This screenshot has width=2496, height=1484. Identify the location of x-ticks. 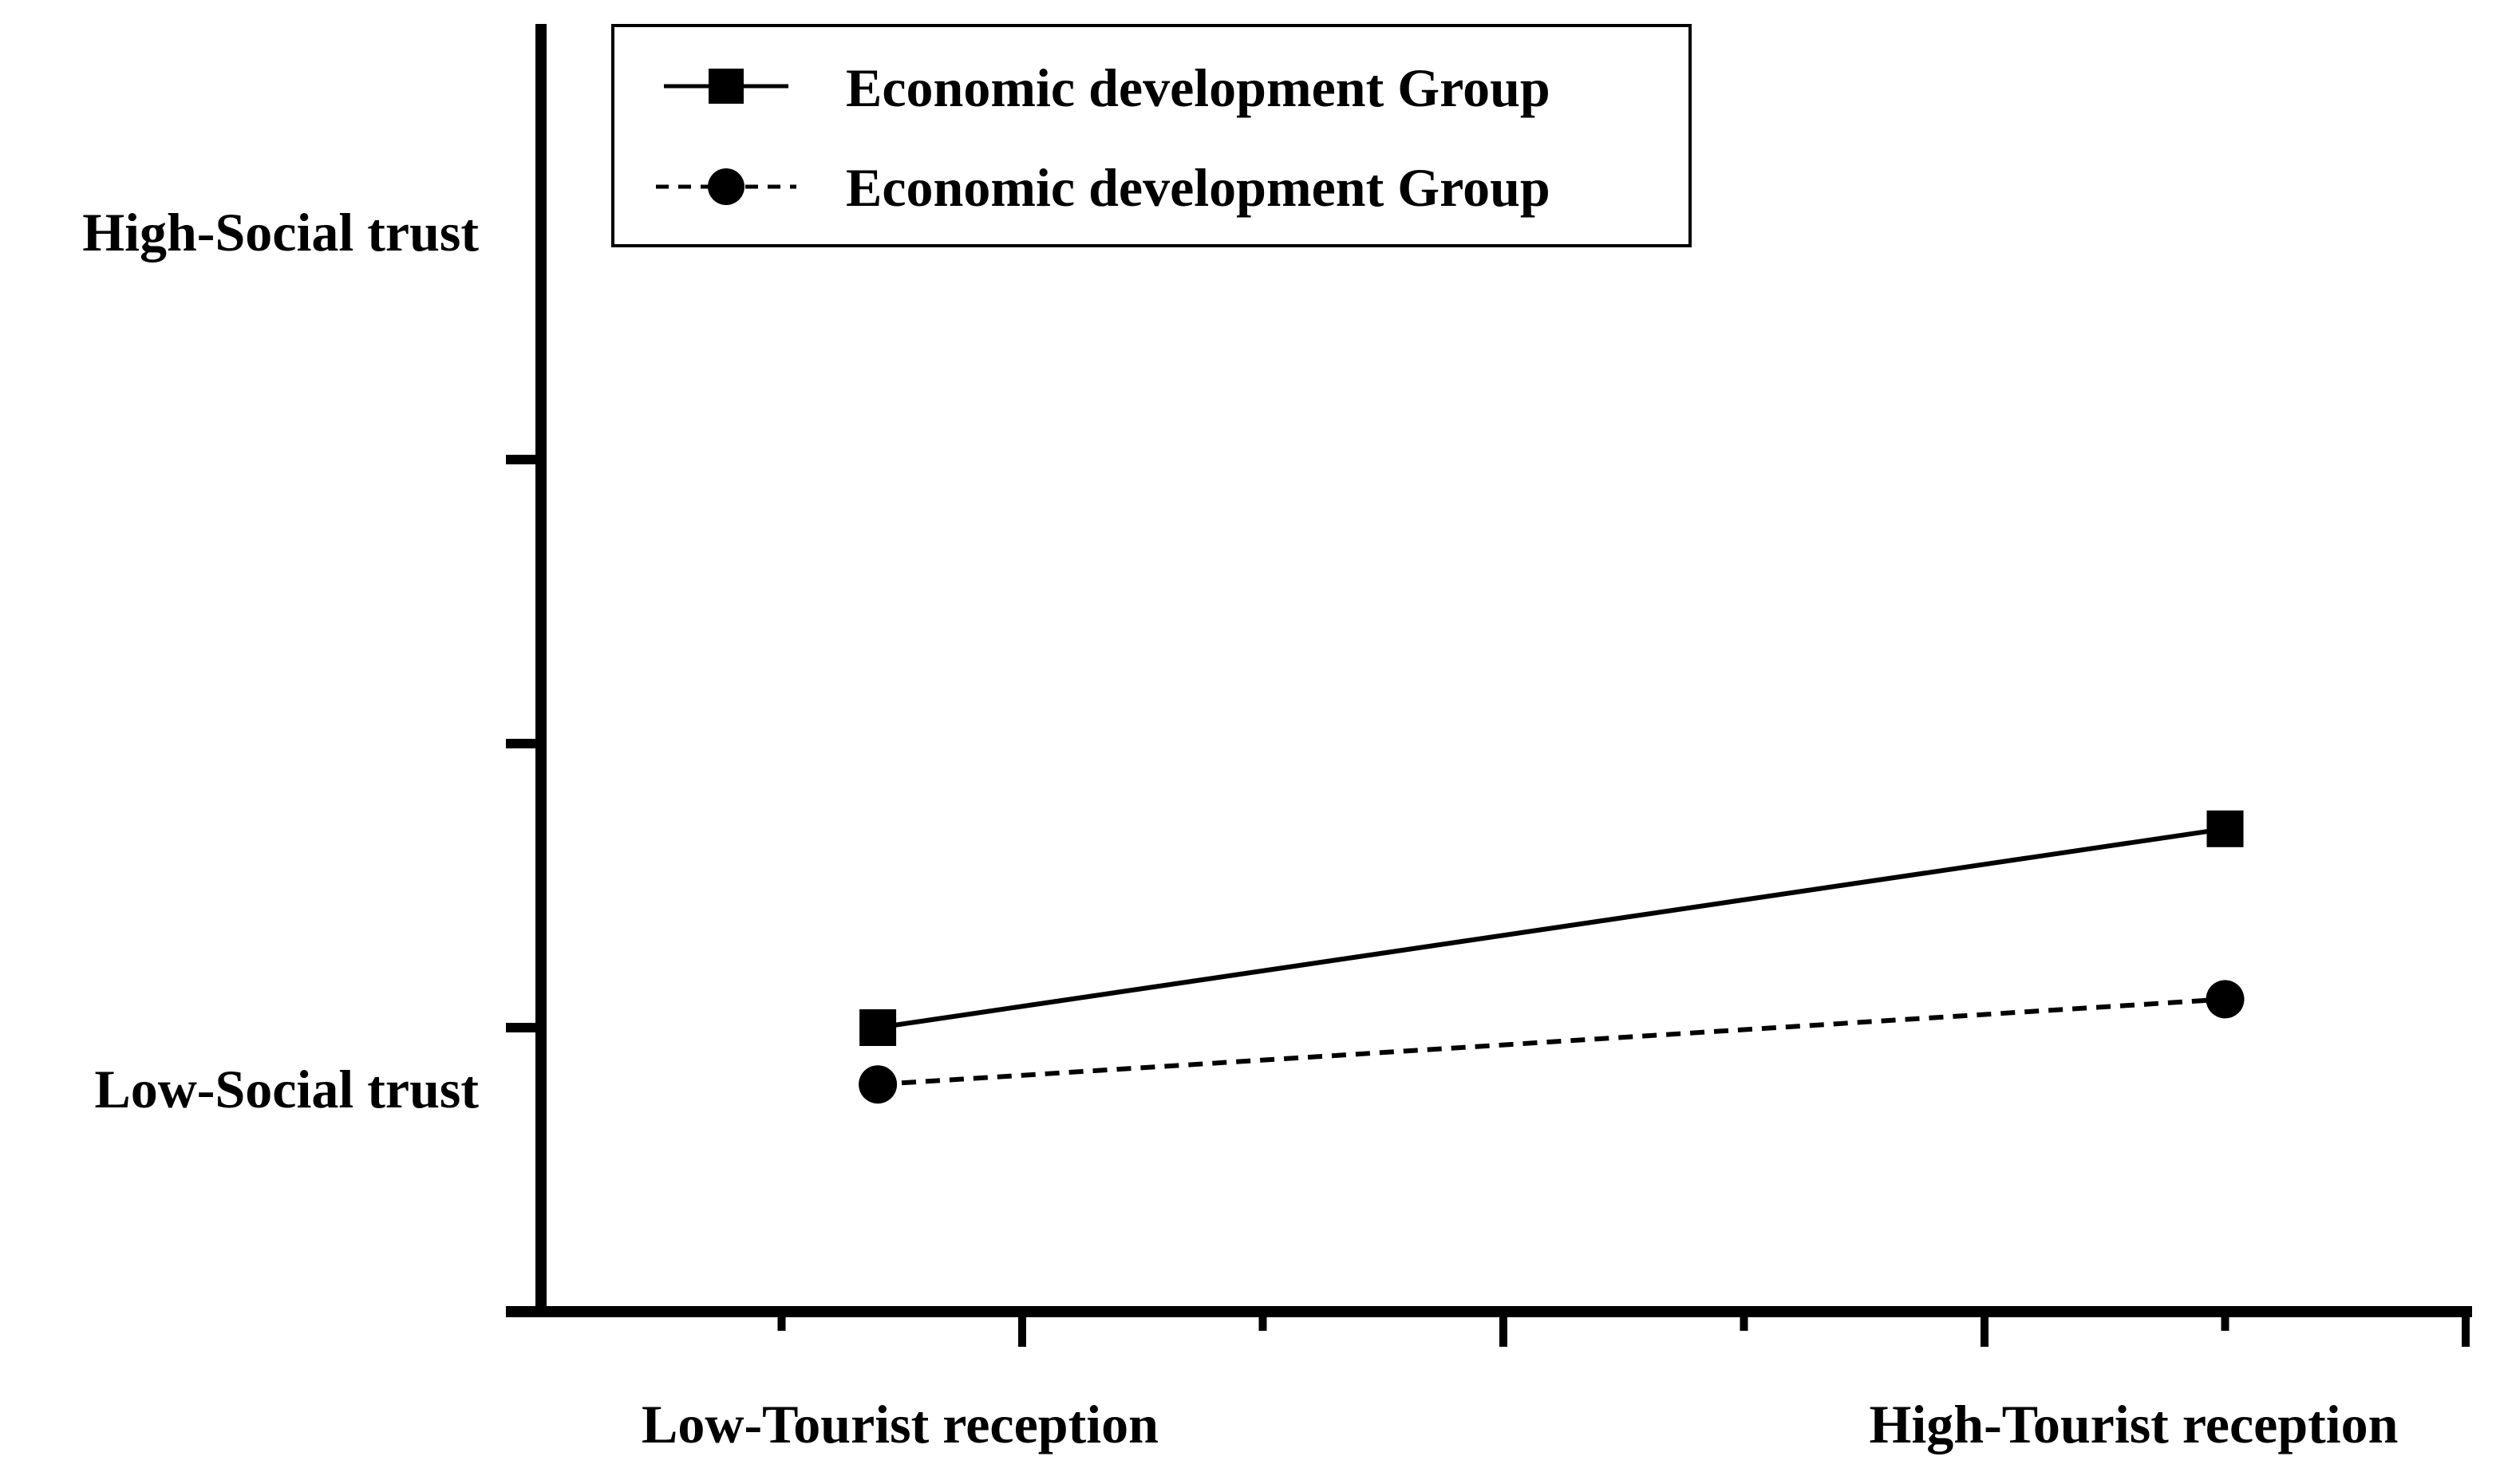
(1623, 1329).